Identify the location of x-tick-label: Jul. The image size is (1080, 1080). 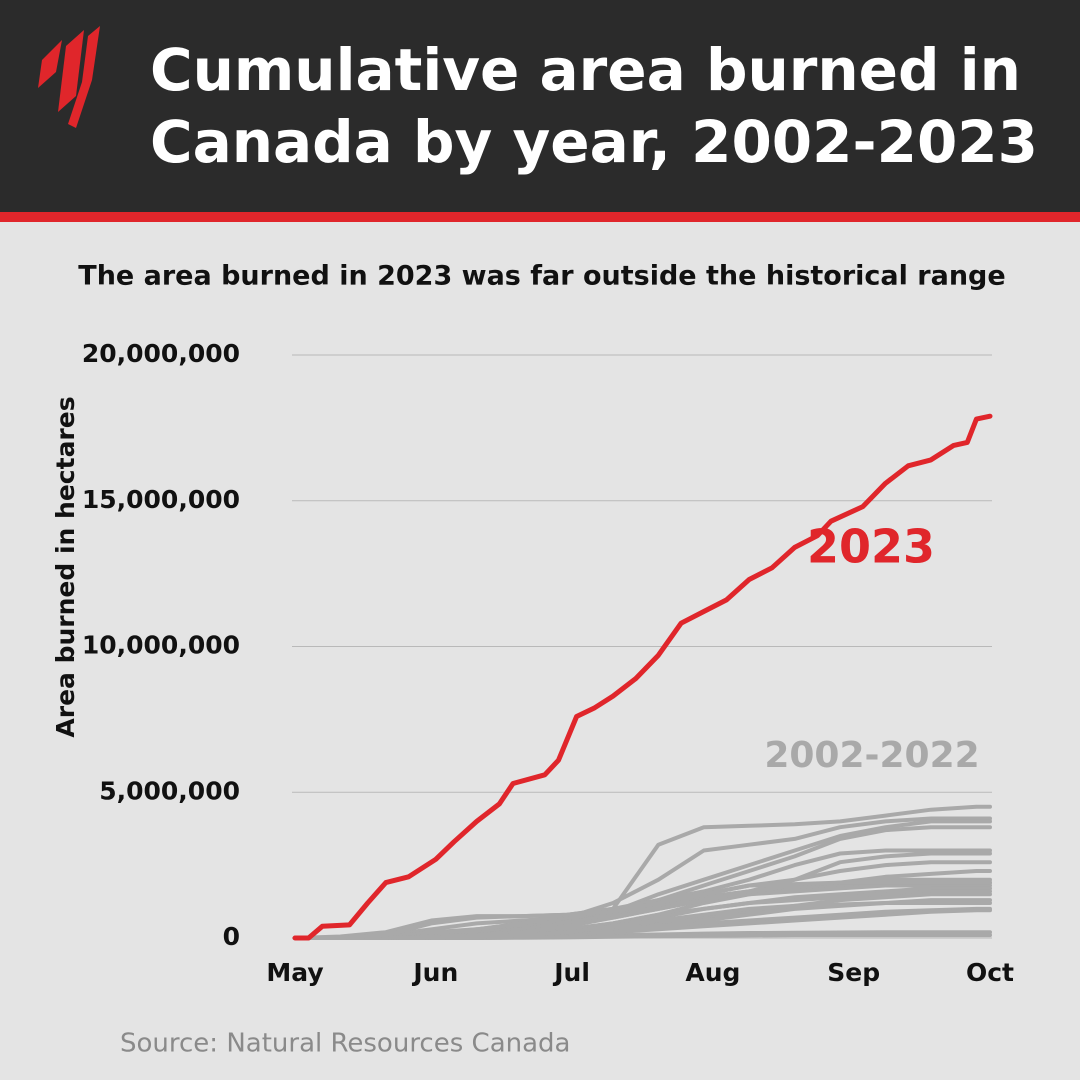
(571, 972).